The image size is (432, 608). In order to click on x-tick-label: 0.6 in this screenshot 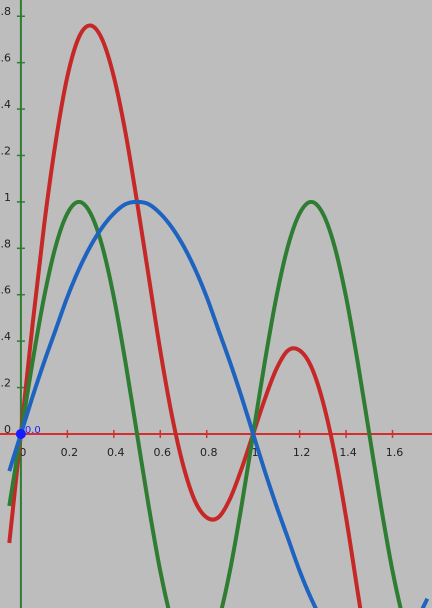, I will do `click(163, 452)`.